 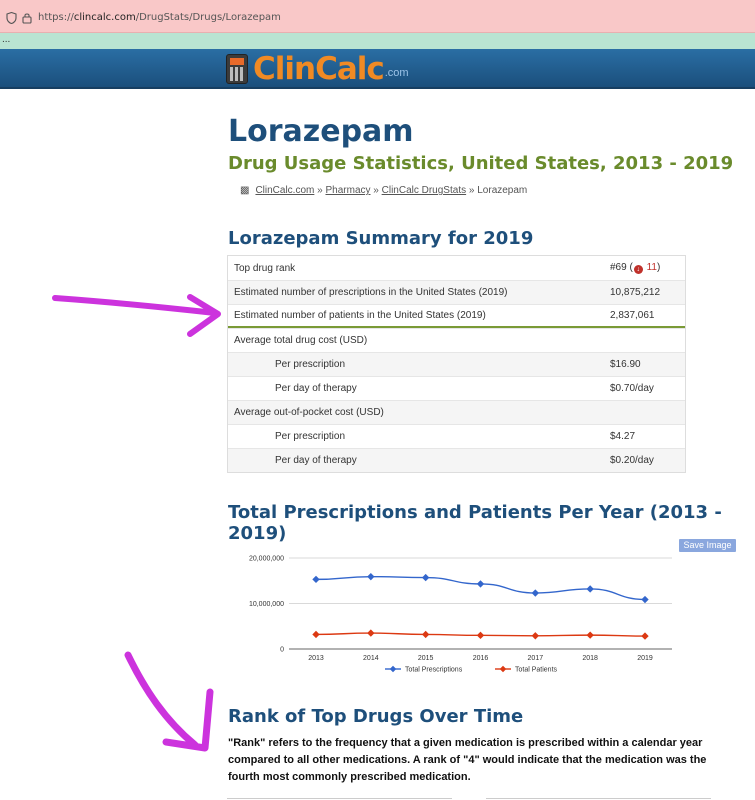 I want to click on x-tick-label: 2017, so click(x=536, y=658).